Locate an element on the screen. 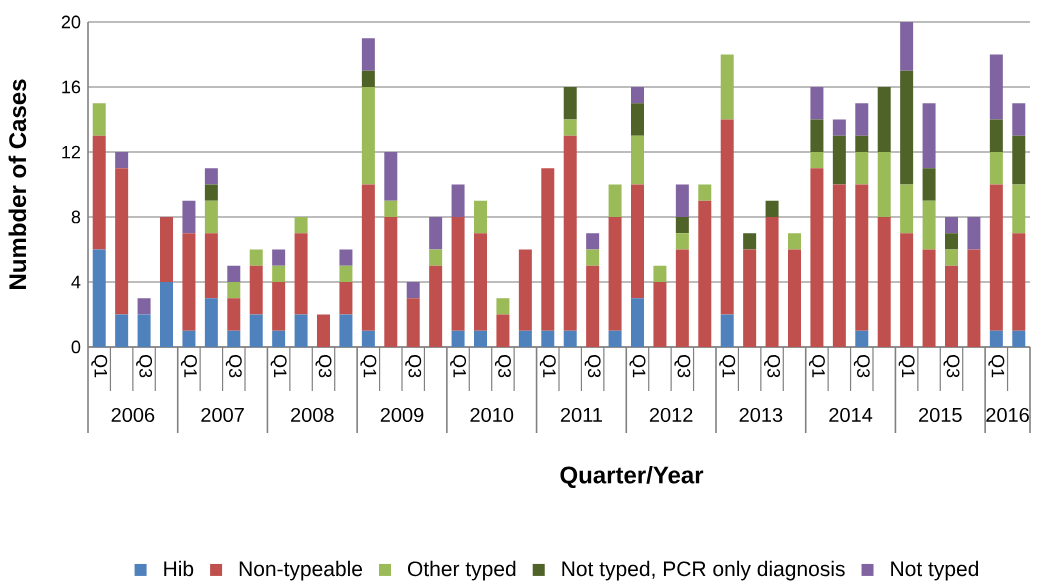 This screenshot has height=582, width=1044. y-tick-label: 4 is located at coordinates (76, 282).